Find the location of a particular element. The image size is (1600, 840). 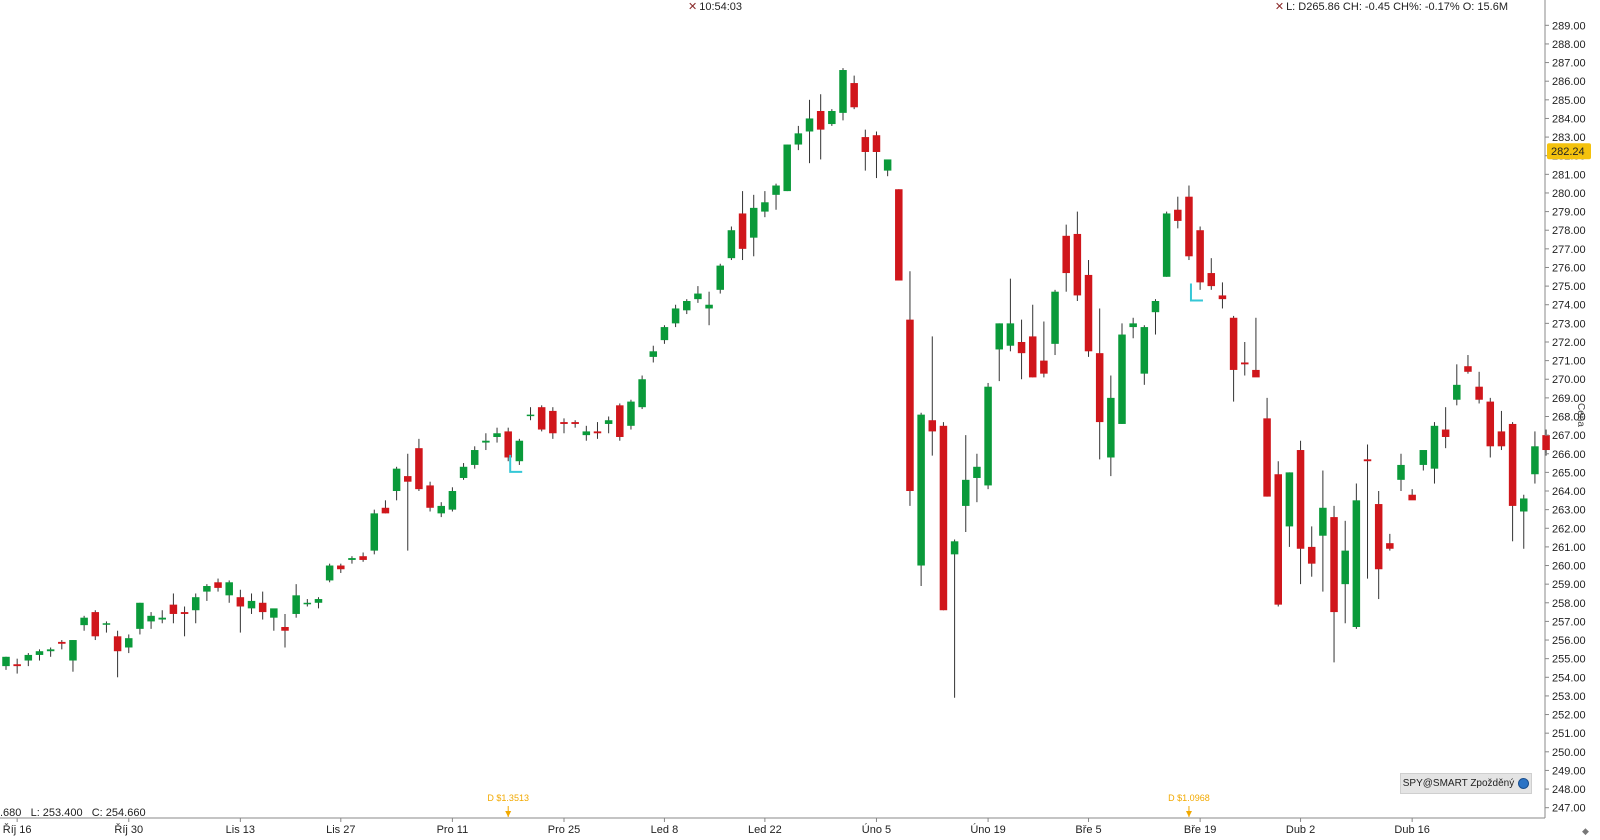

time-tick-label: Dub 16 is located at coordinates (1411, 830).